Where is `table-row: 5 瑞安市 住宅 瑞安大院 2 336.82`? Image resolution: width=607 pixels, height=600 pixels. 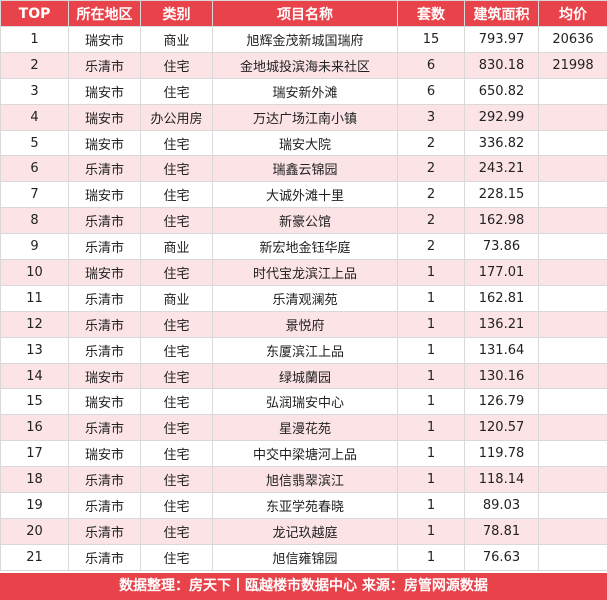
table-row: 5 瑞安市 住宅 瑞安大院 2 336.82 is located at coordinates (303, 143).